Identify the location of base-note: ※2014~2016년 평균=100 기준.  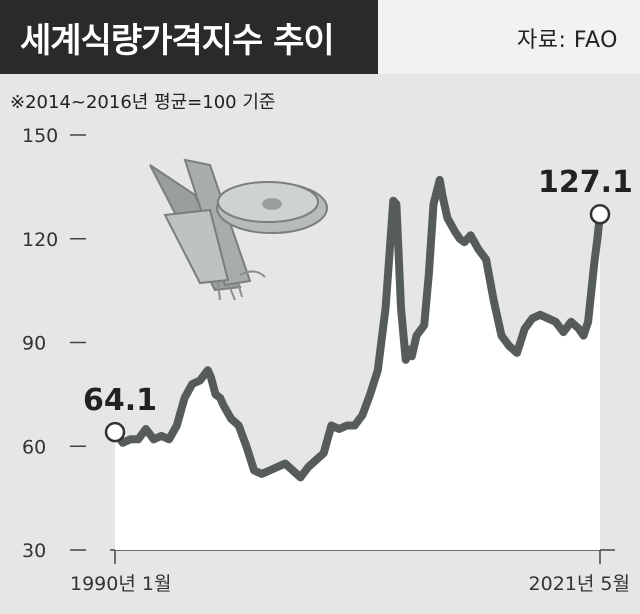
(143, 102).